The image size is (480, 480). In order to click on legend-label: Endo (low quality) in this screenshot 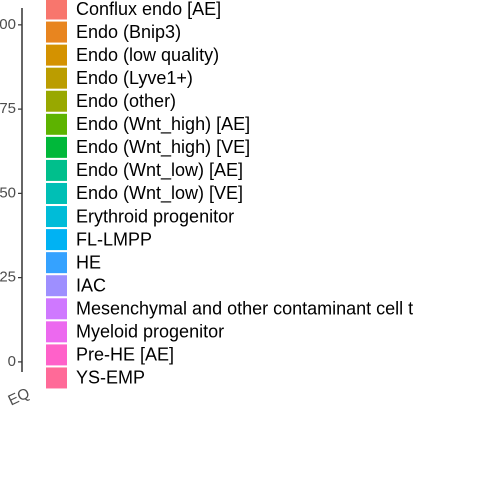, I will do `click(147, 55)`.